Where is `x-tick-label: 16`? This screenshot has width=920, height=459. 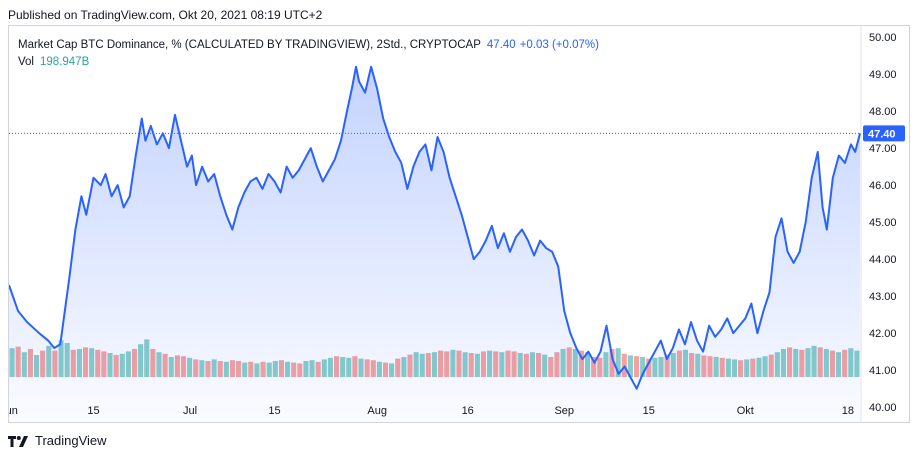 x-tick-label: 16 is located at coordinates (468, 411).